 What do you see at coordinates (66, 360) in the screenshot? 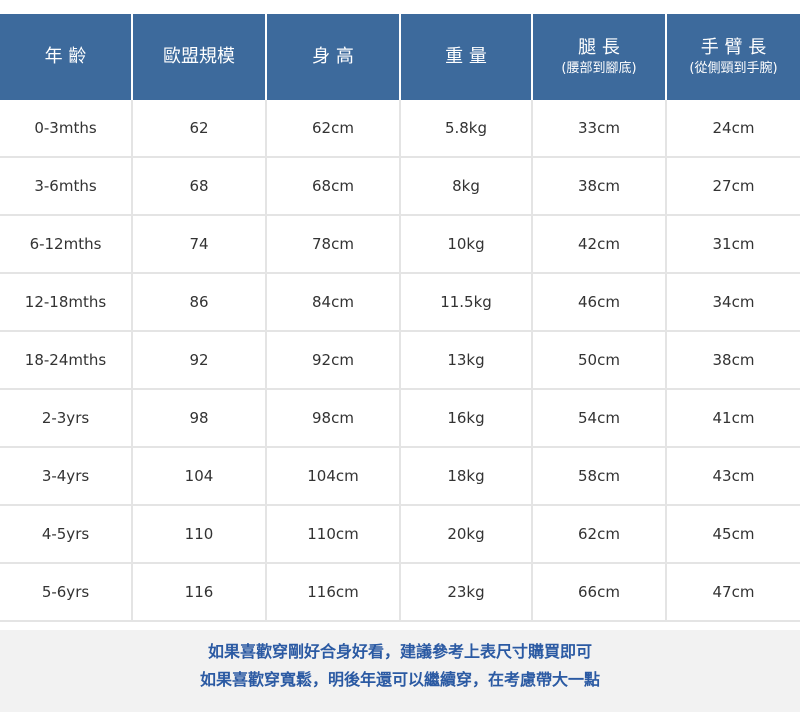
I see `table-cell: 18-24mths` at bounding box center [66, 360].